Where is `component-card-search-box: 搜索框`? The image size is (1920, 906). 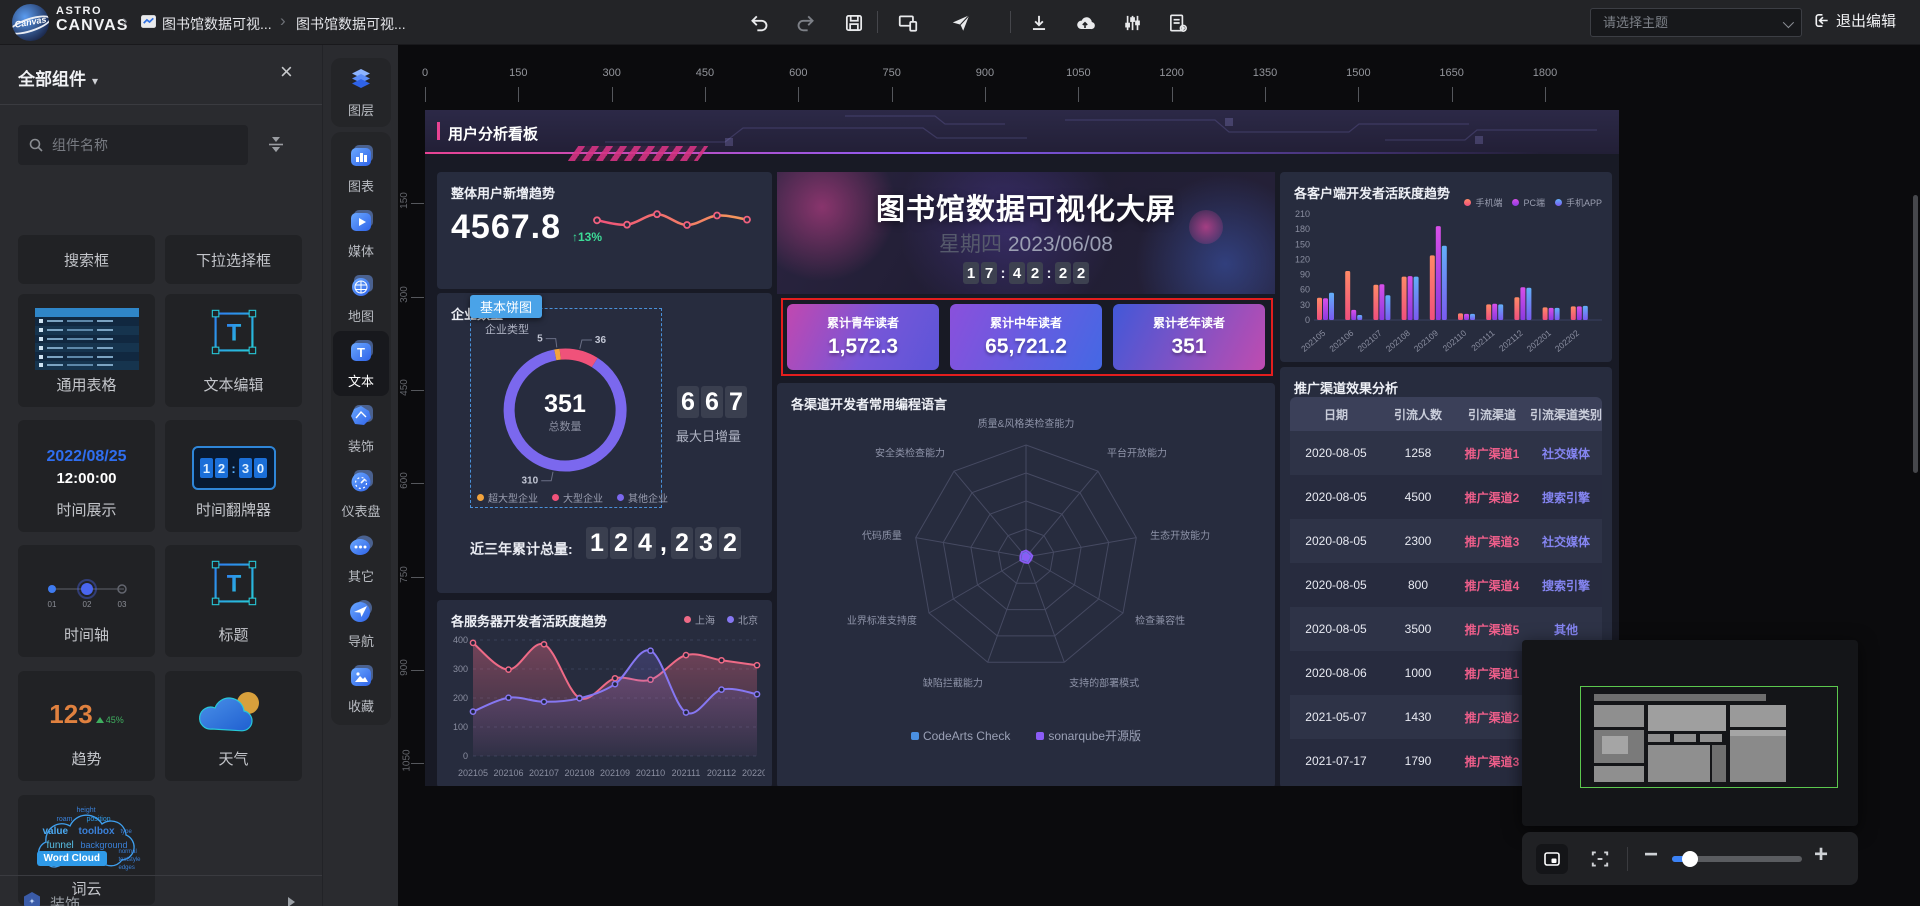 component-card-search-box: 搜索框 is located at coordinates (86, 259).